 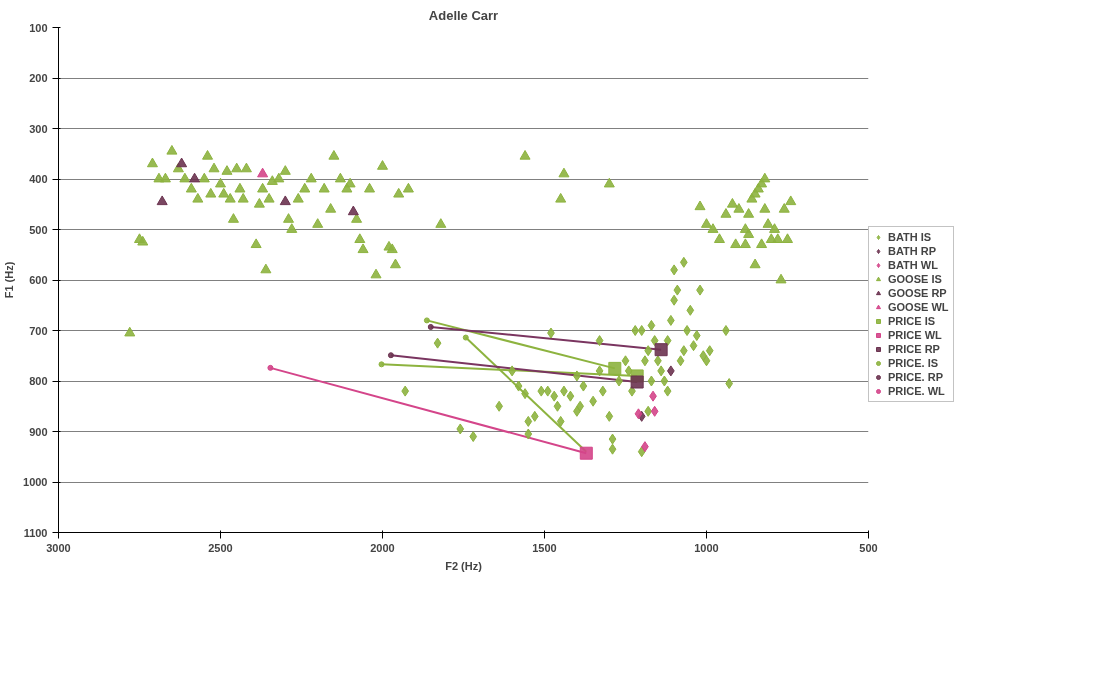 What do you see at coordinates (706, 547) in the screenshot?
I see `x-tick-label: 1000` at bounding box center [706, 547].